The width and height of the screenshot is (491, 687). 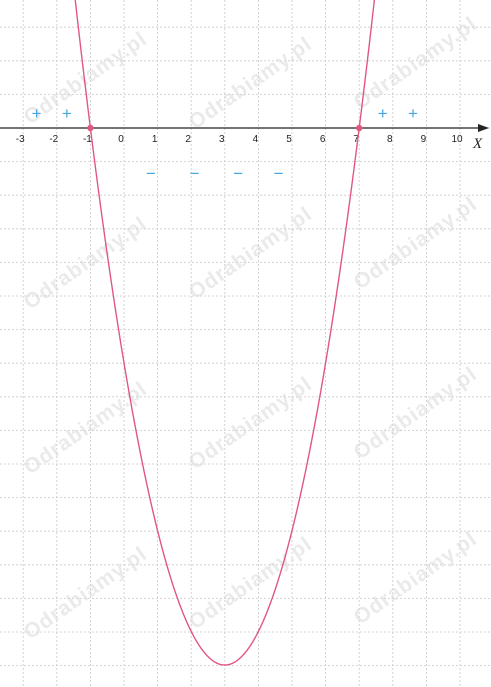 I want to click on x-axis, so click(x=244, y=128).